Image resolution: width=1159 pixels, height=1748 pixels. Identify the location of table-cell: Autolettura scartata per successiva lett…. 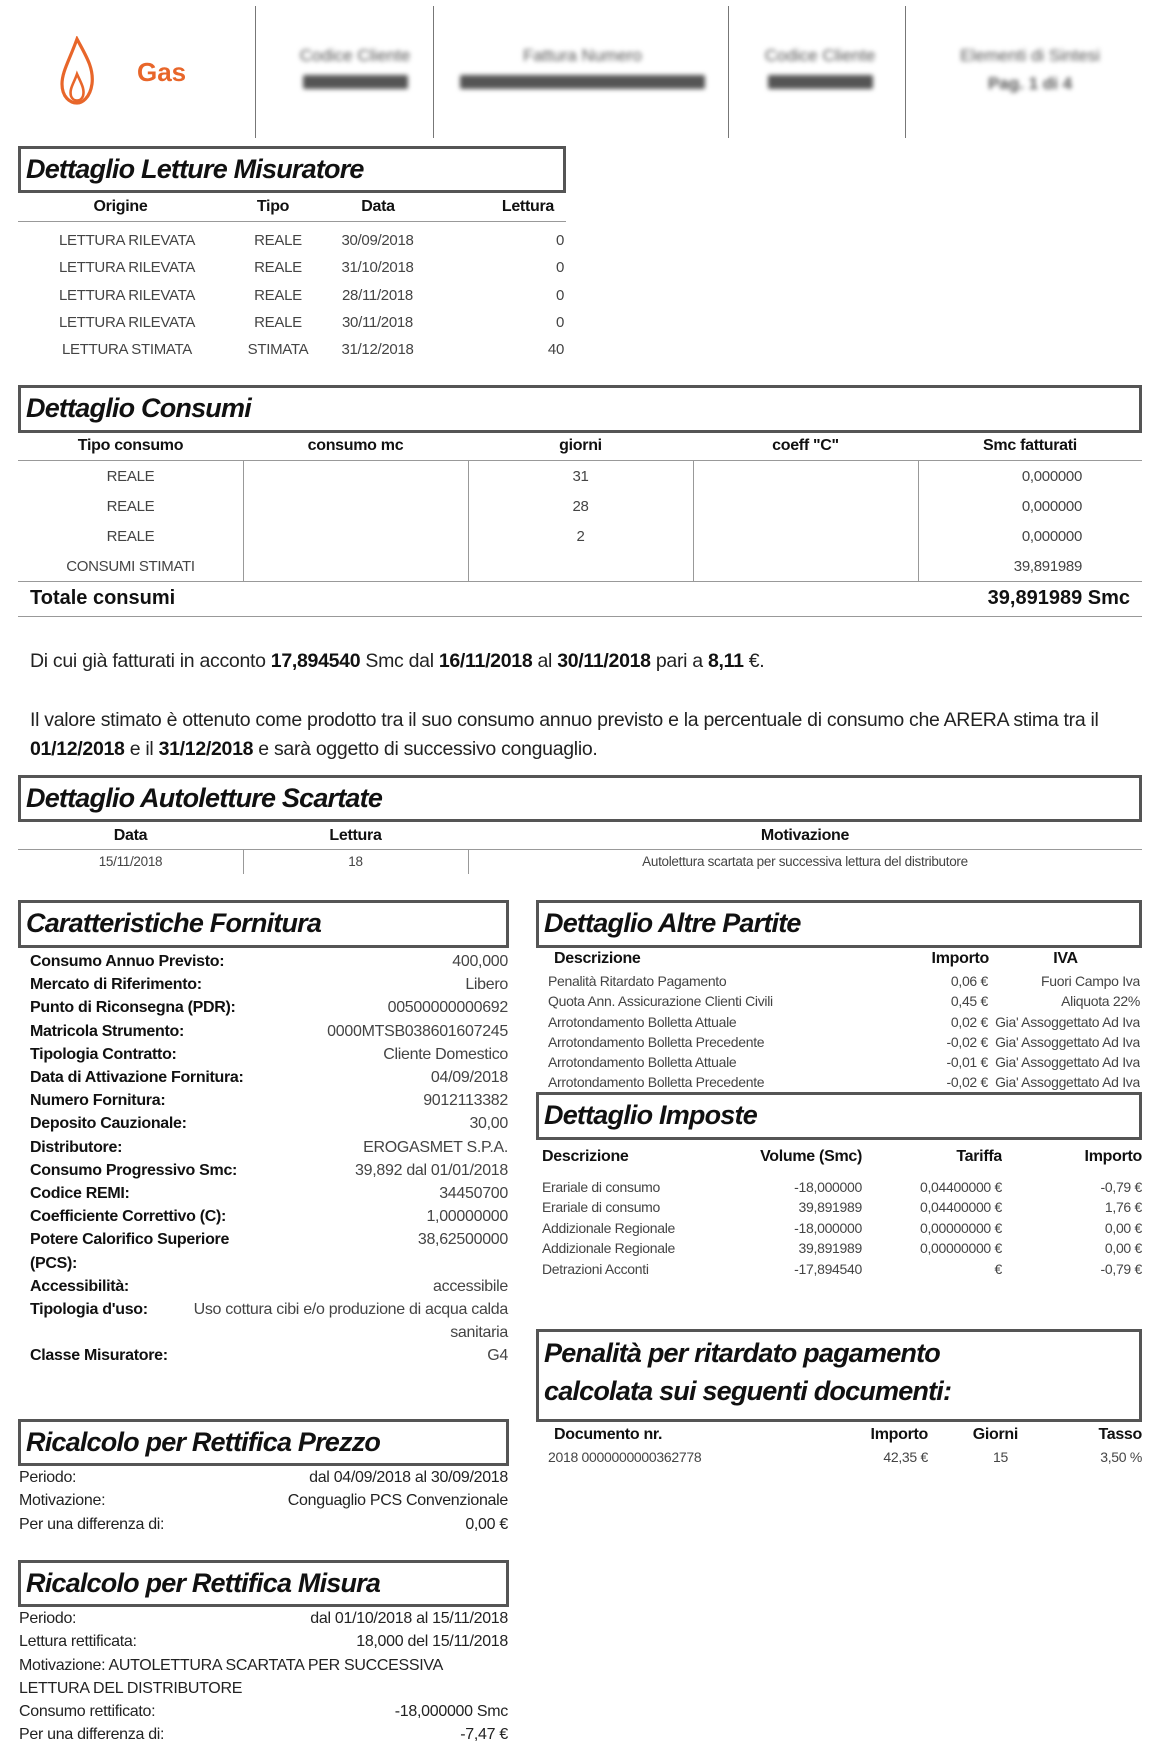
(805, 861).